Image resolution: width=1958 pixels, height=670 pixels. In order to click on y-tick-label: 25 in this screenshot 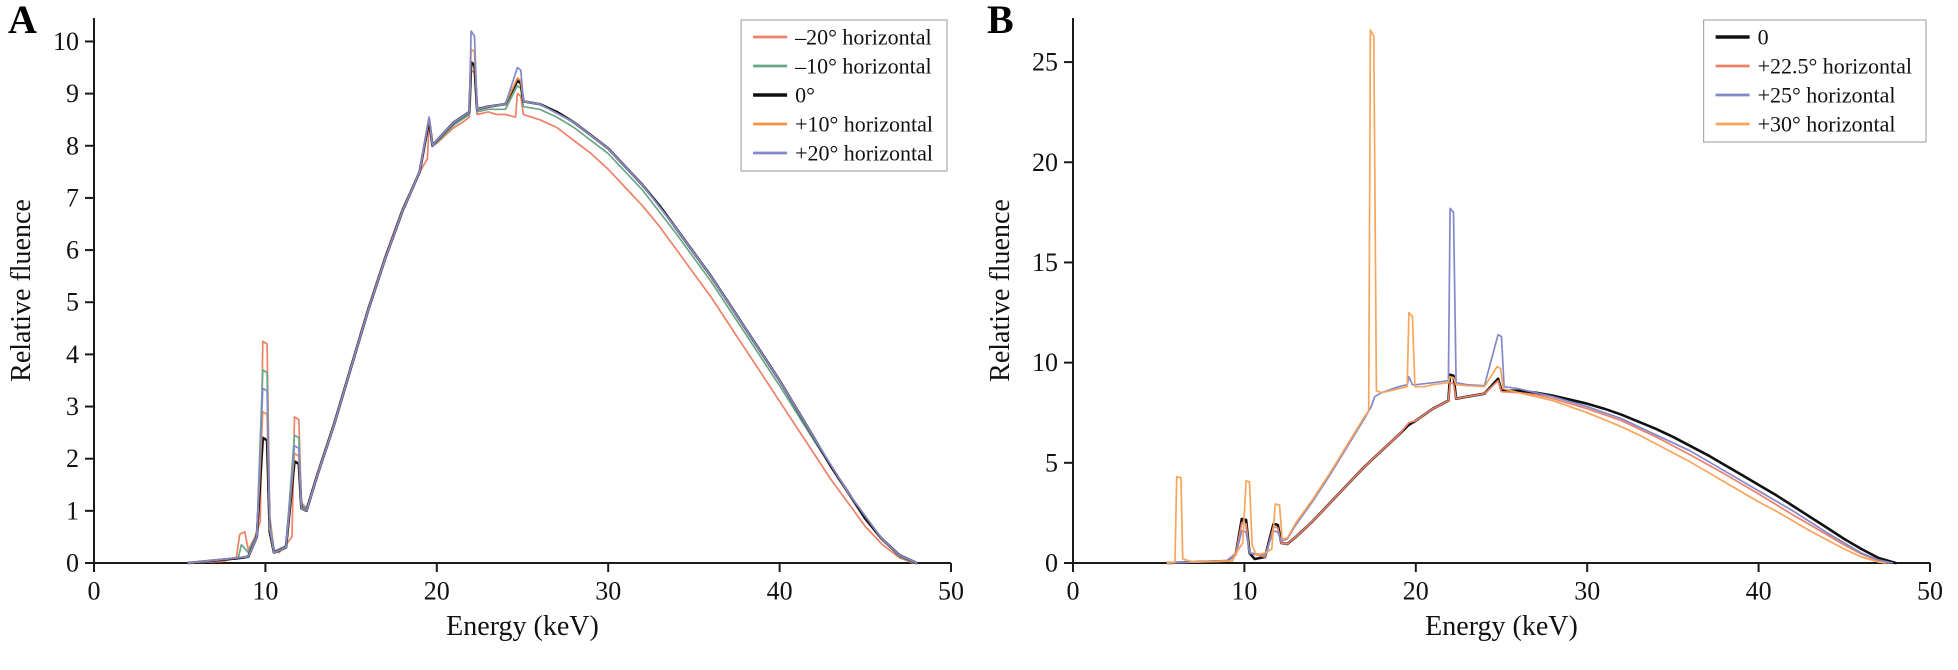, I will do `click(1045, 62)`.